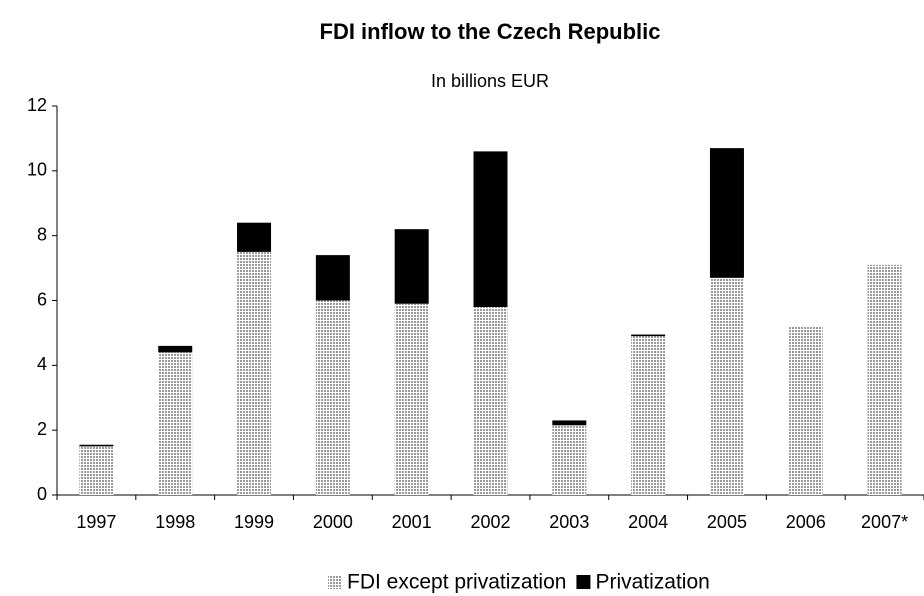  Describe the element at coordinates (490, 31) in the screenshot. I see `chart-title: FDI inflow to the Czech Republic` at that location.